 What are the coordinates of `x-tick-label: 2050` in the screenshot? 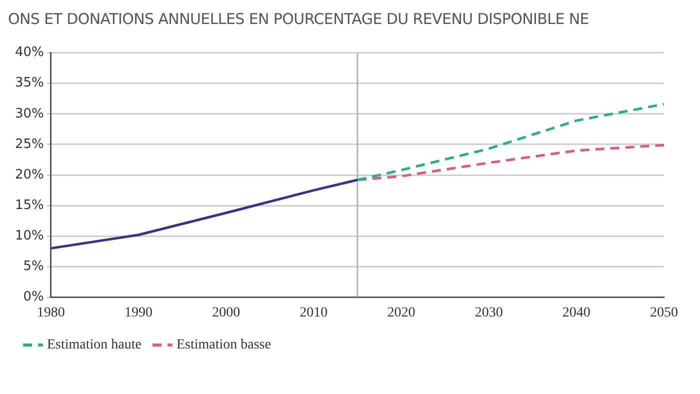 It's located at (664, 312).